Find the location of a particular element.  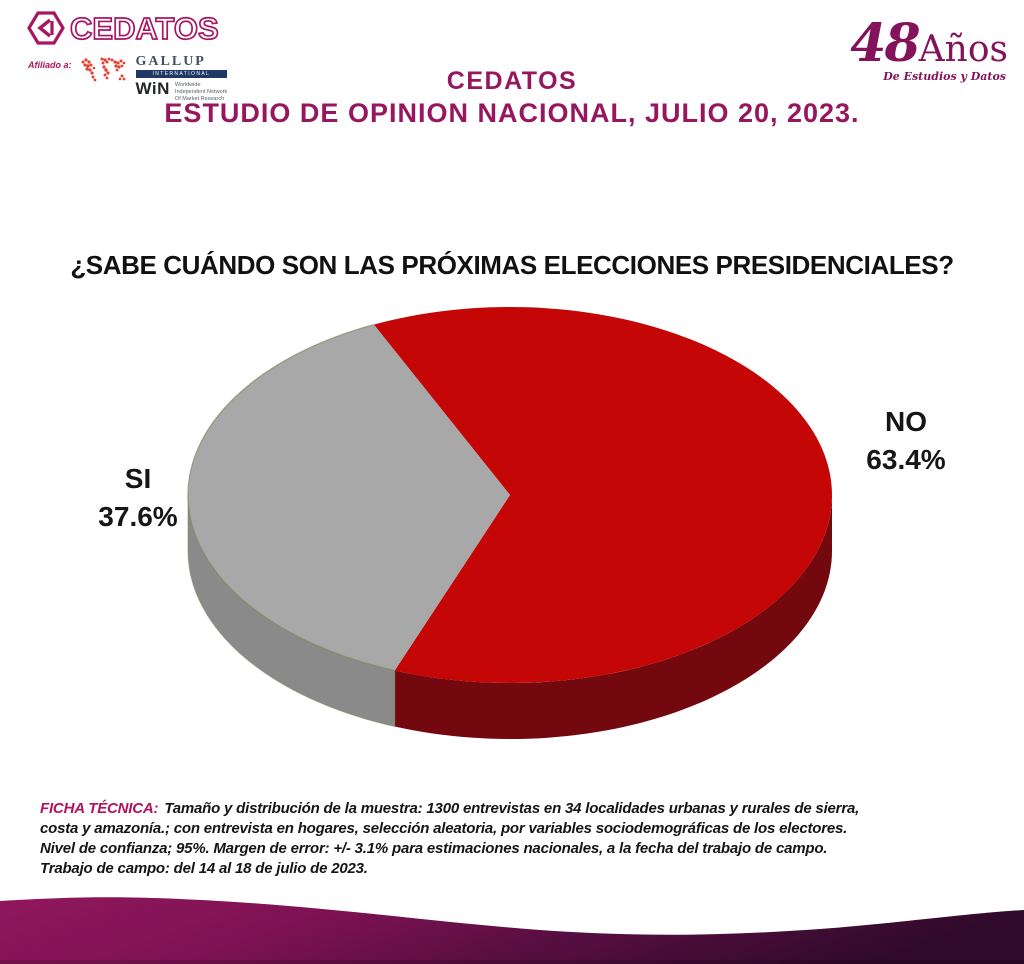

slice-label-no: NO 63.4% is located at coordinates (906, 441).